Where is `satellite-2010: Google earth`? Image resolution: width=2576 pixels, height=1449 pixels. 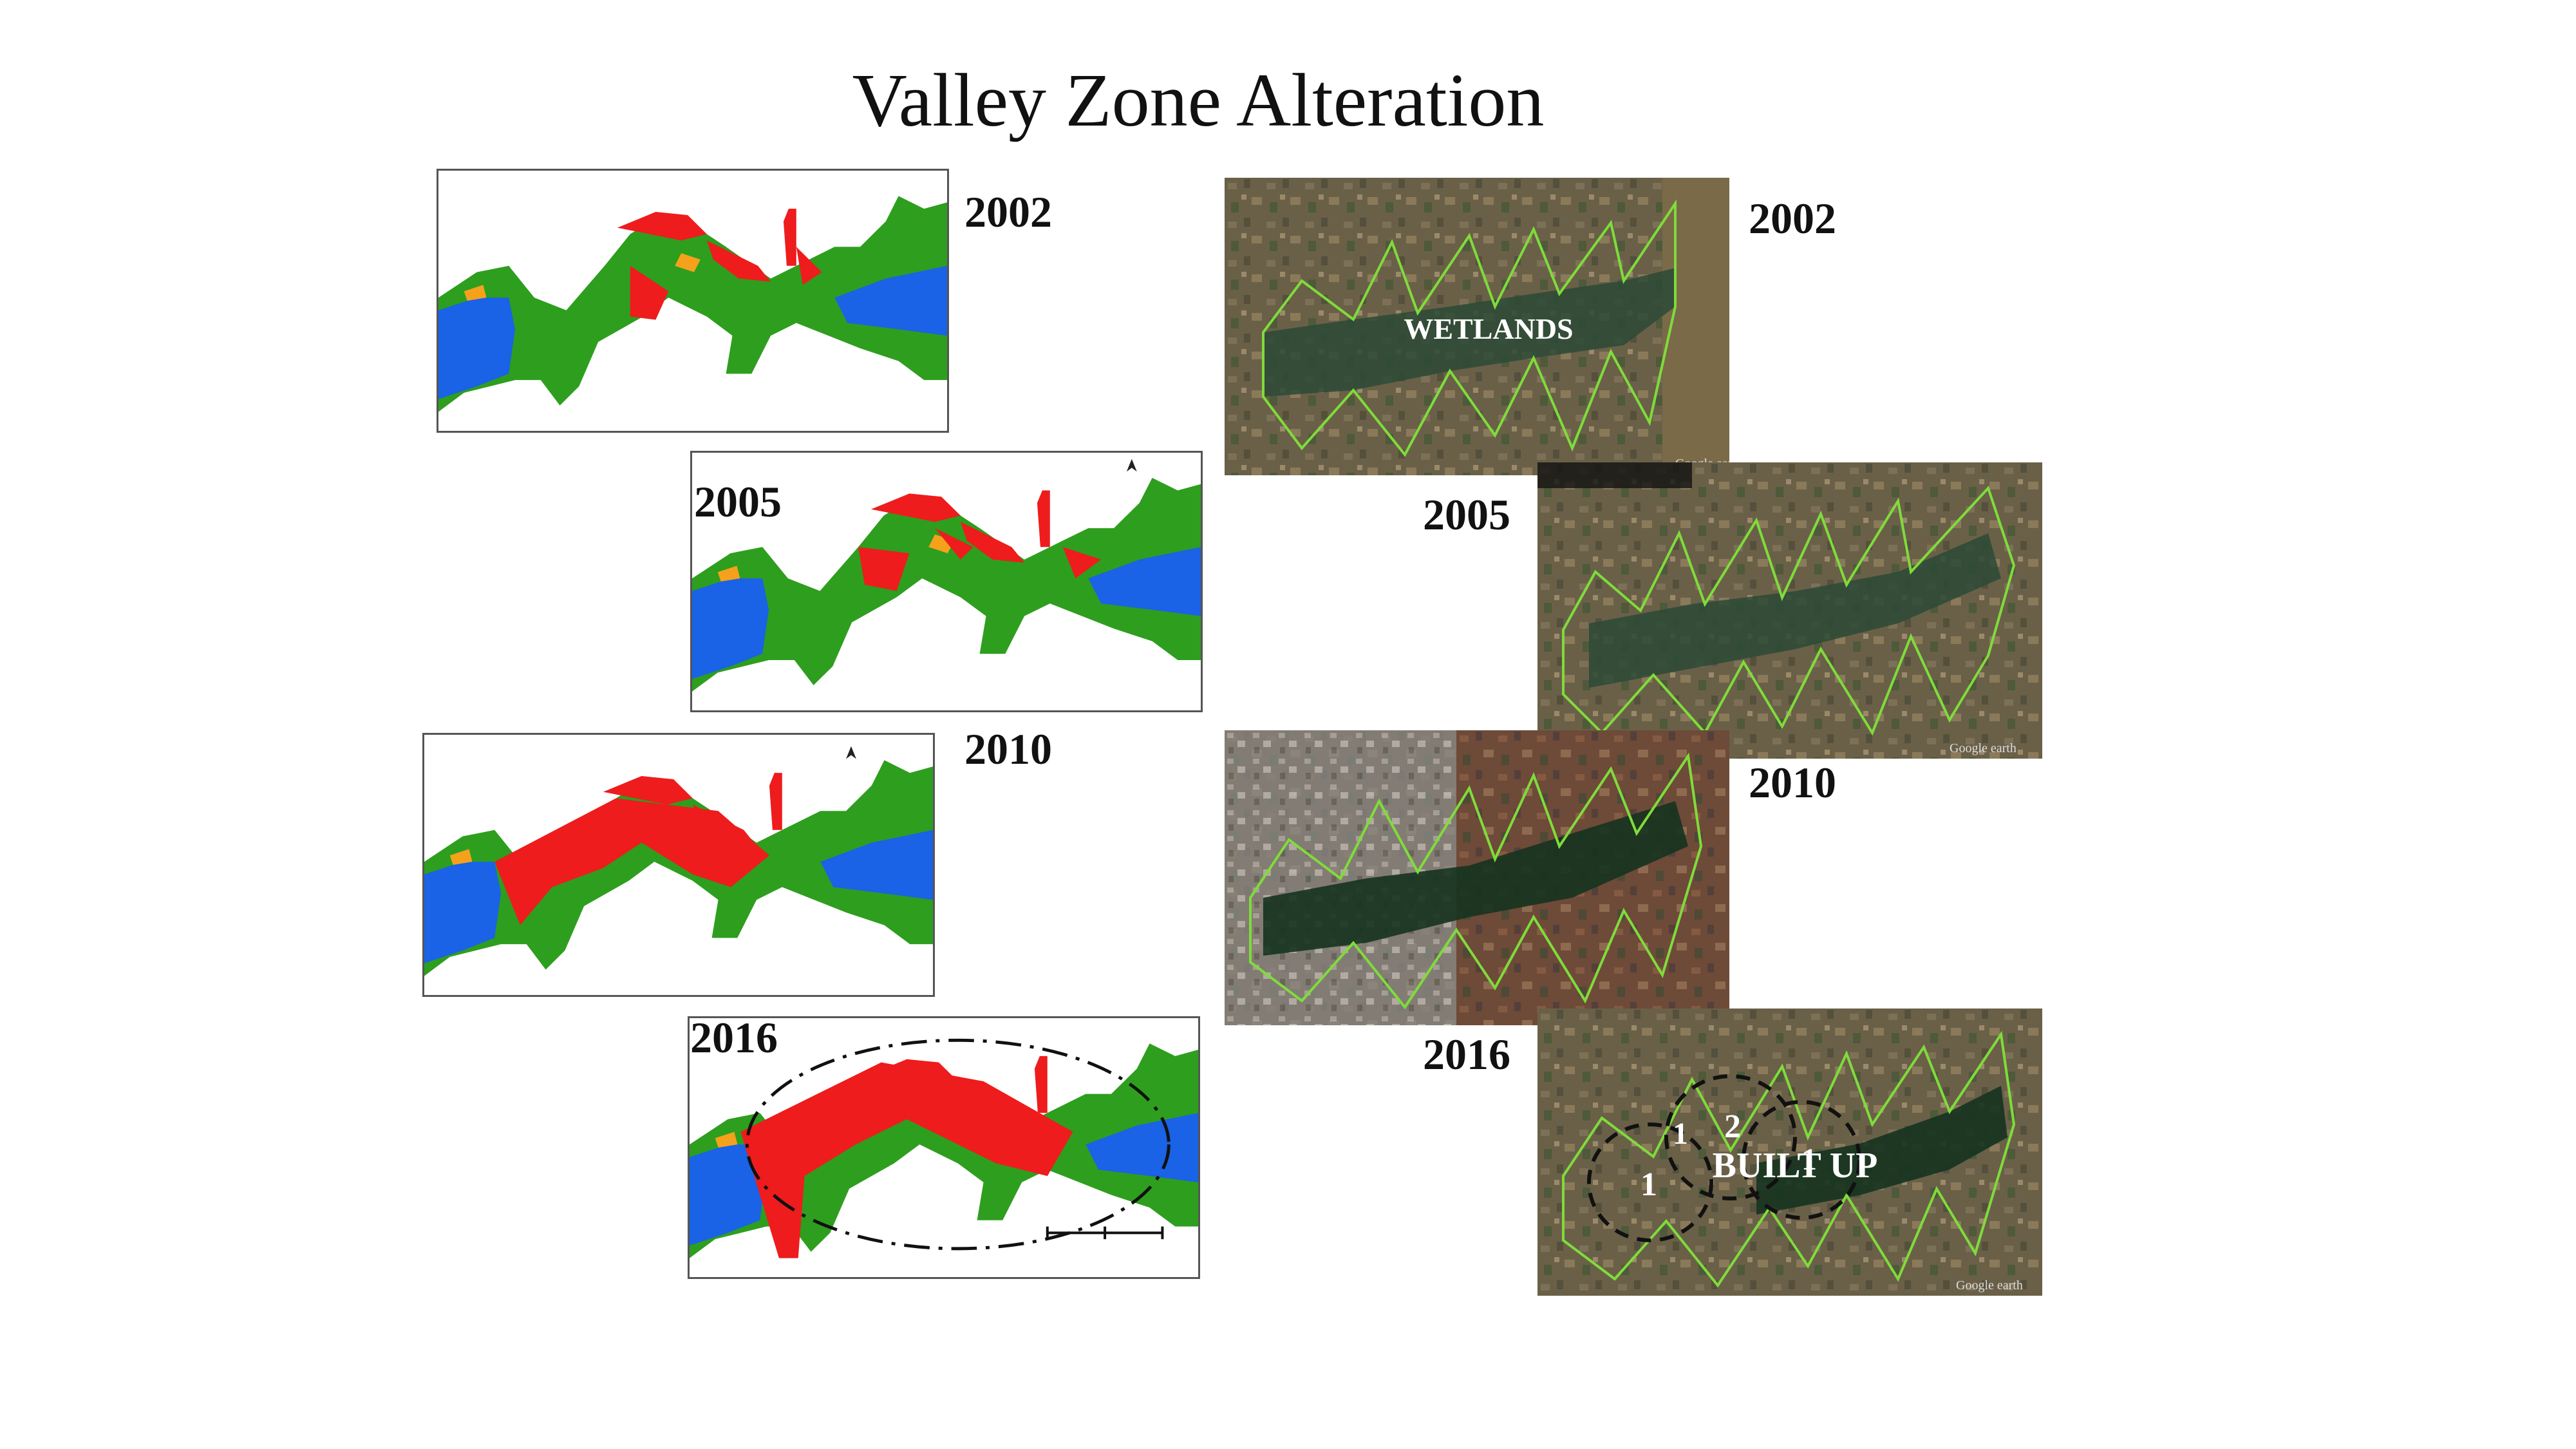
satellite-2010: Google earth is located at coordinates (1477, 878).